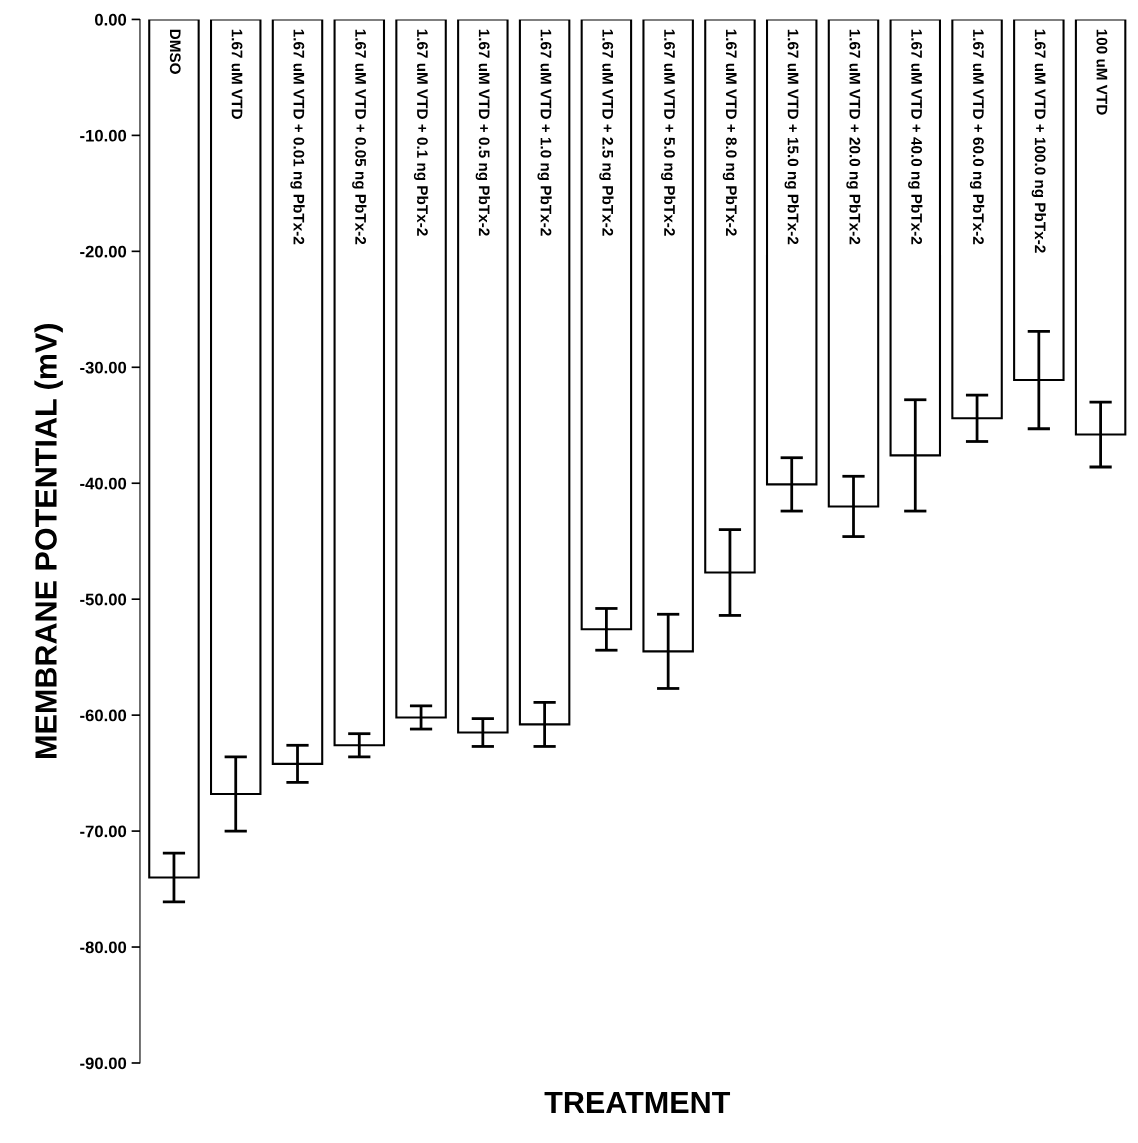 The width and height of the screenshot is (1138, 1143). Describe the element at coordinates (637, 1102) in the screenshot. I see `x-axis-title: TREATMENT` at that location.